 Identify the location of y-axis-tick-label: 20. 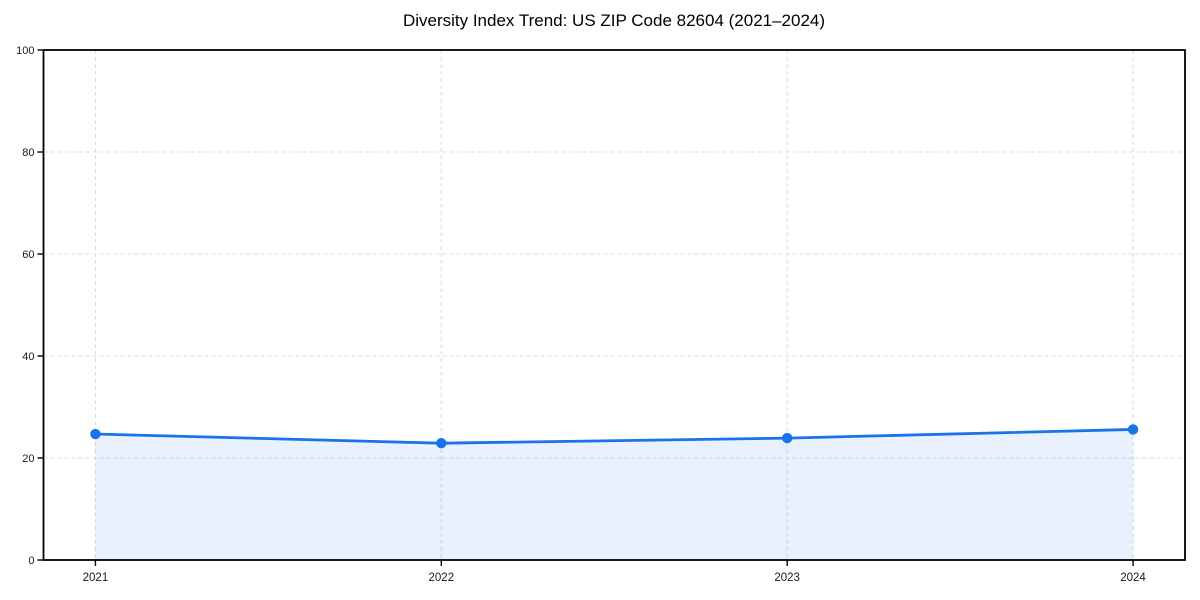
(28, 459).